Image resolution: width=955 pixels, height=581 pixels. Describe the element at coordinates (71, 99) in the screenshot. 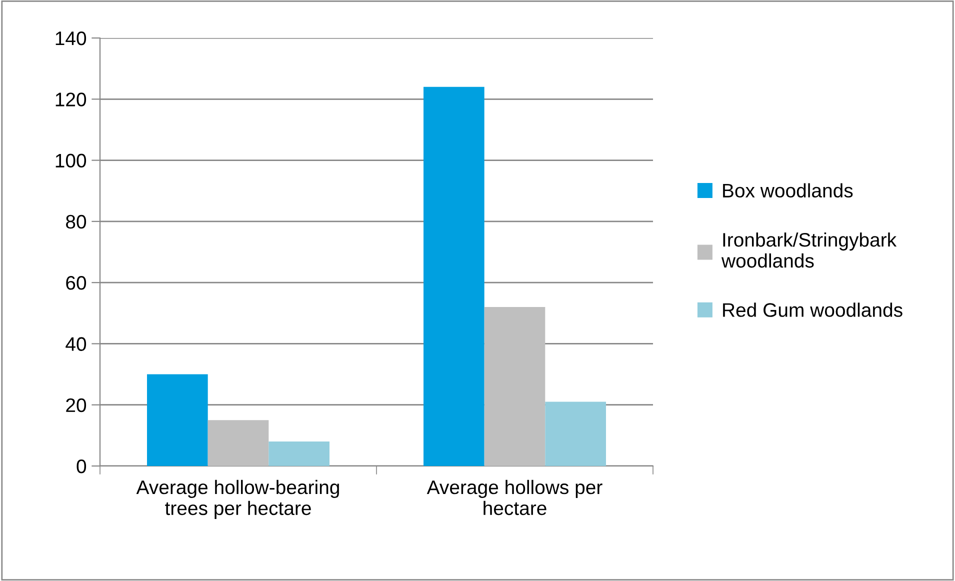

I see `y-tick-label: 120` at that location.